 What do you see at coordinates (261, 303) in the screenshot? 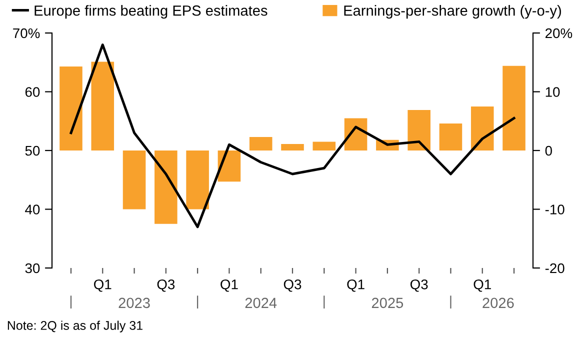
I see `text: 2024` at bounding box center [261, 303].